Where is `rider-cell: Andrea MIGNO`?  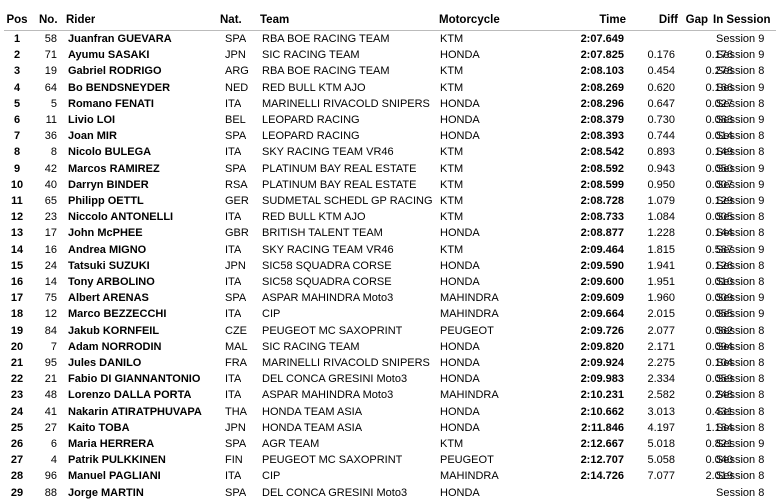 rider-cell: Andrea MIGNO is located at coordinates (107, 249).